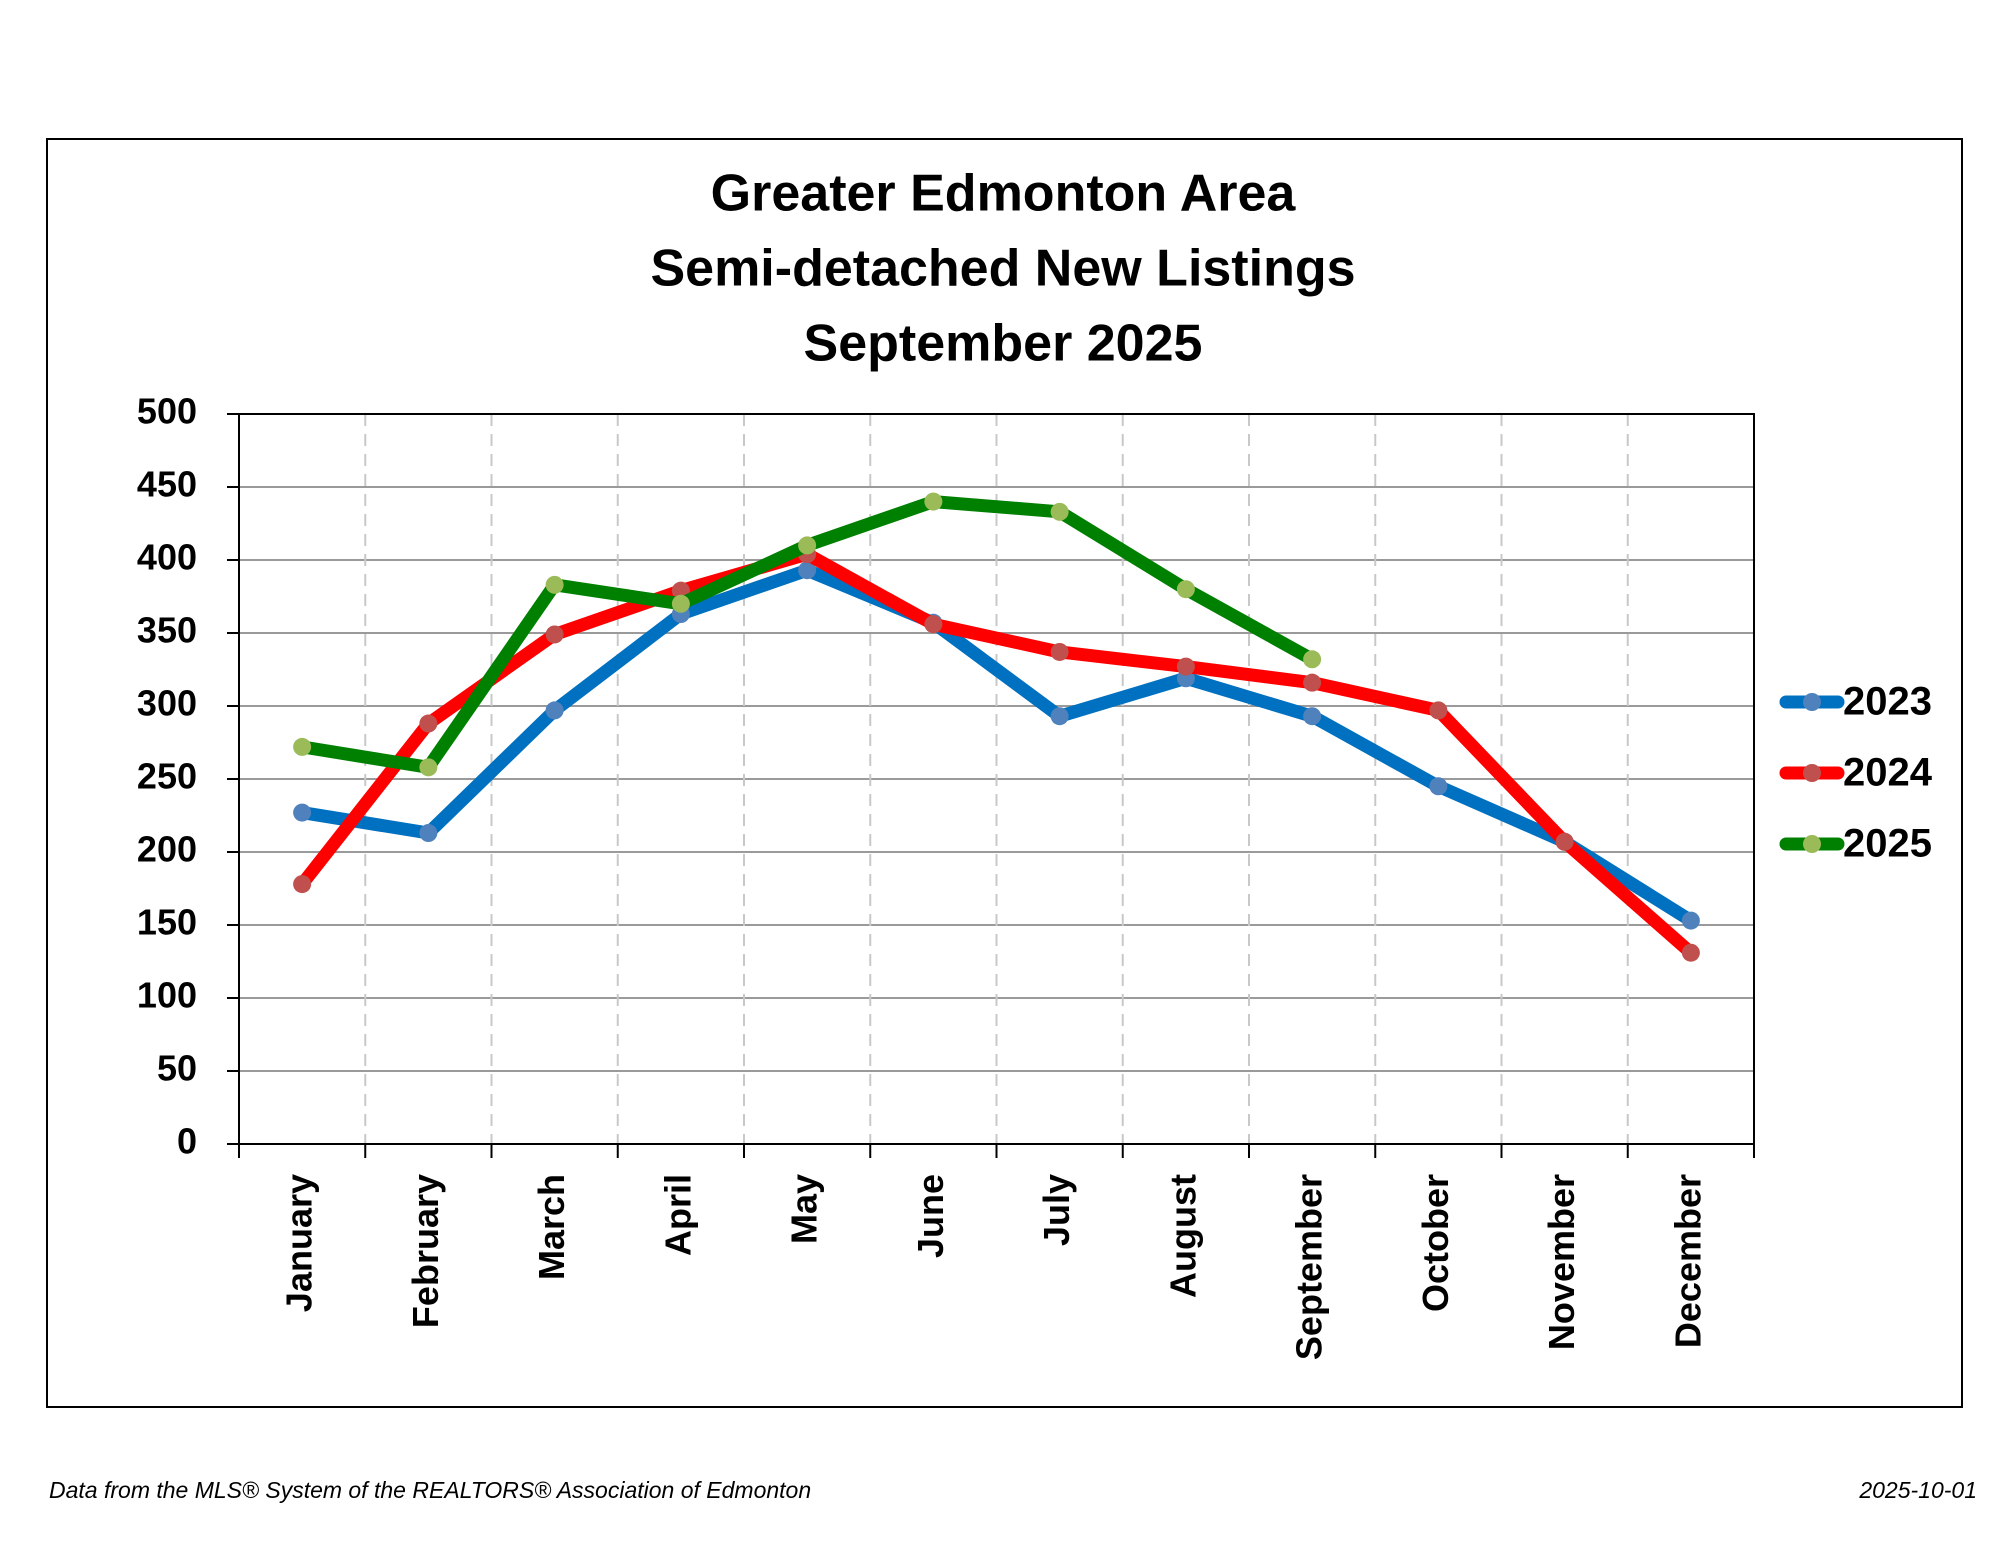  I want to click on y-tick-label: 0, so click(187, 1141).